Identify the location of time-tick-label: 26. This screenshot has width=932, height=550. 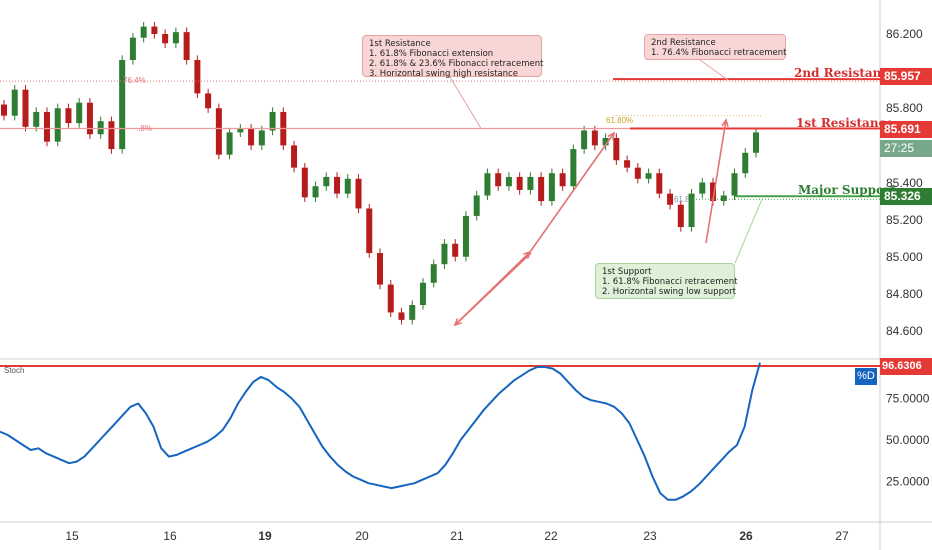
(746, 536).